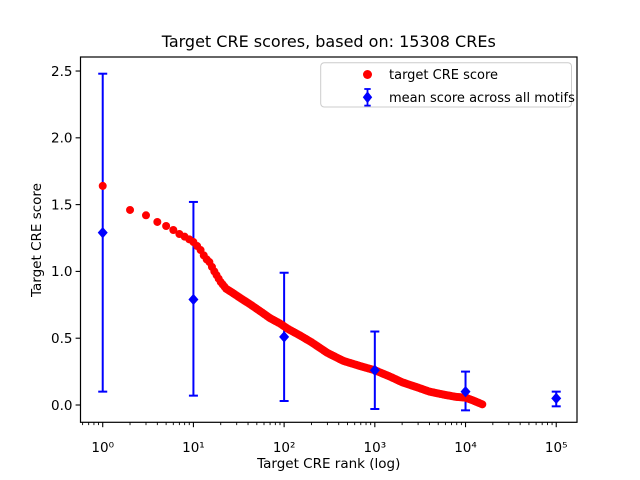  I want to click on x-tick-label: 10⁴, so click(465, 448).